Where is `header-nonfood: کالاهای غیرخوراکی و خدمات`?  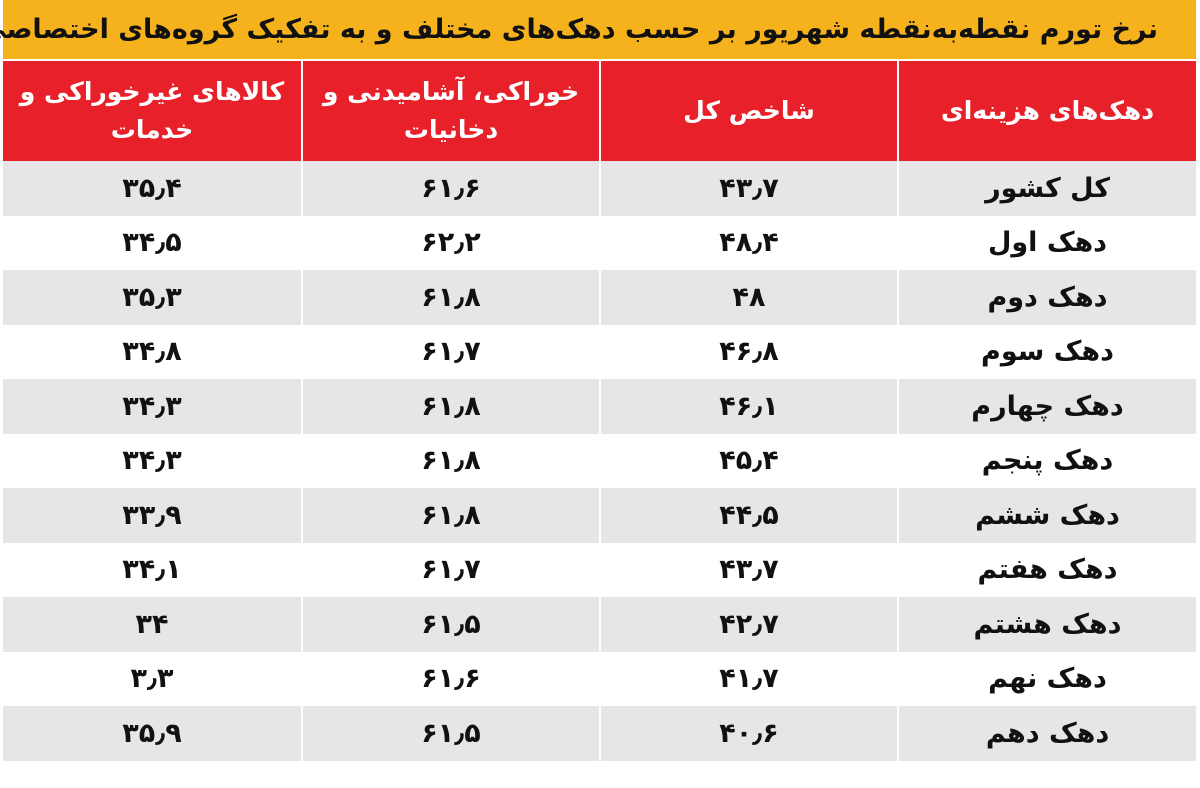 header-nonfood: کالاهای غیرخوراکی و خدمات is located at coordinates (152, 111).